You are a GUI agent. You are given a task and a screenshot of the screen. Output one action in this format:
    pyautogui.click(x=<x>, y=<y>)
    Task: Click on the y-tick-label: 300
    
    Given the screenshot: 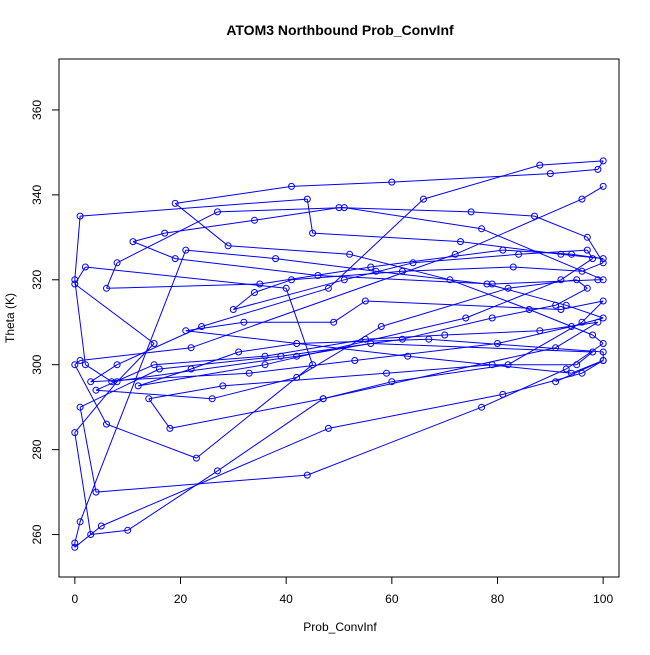 What is the action you would take?
    pyautogui.click(x=37, y=364)
    